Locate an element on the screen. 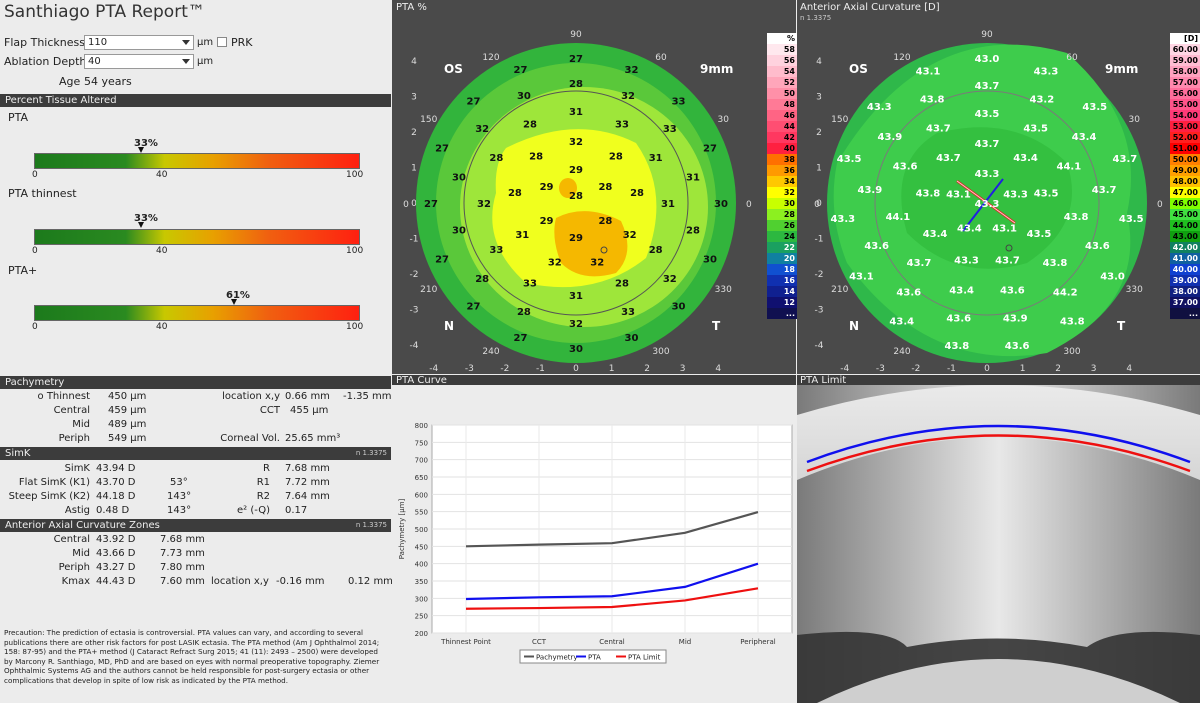 Image resolution: width=1200 pixels, height=703 pixels. angle-label: 60 is located at coordinates (661, 58).